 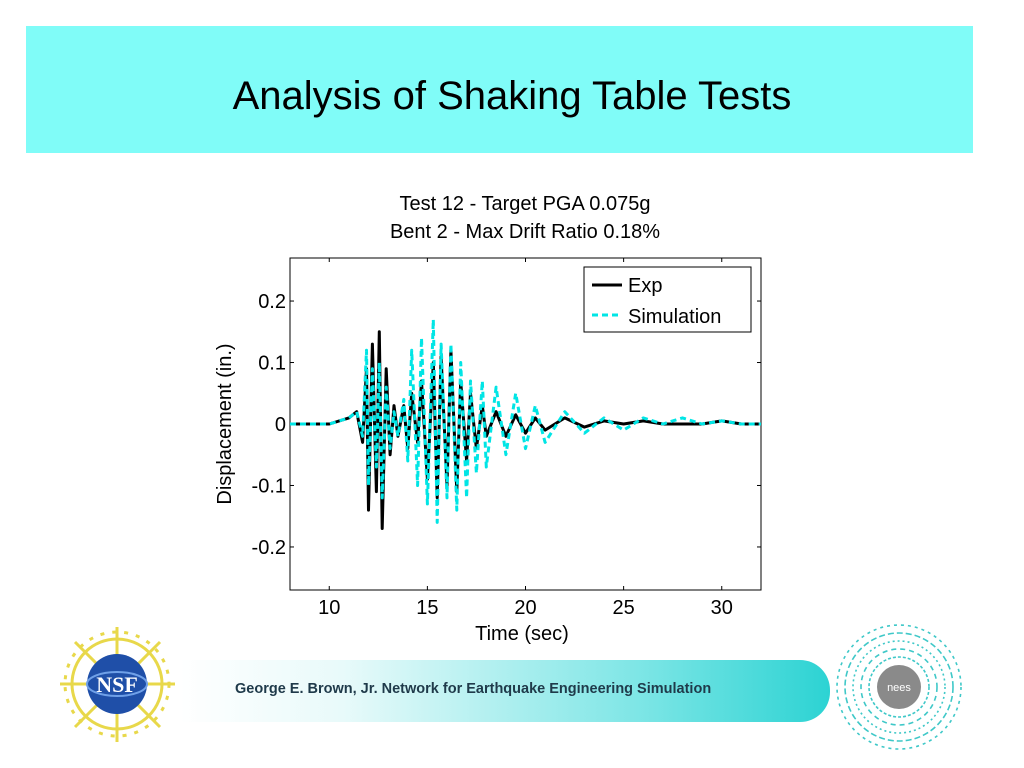 What do you see at coordinates (269, 486) in the screenshot?
I see `y-tick-label: -0.1` at bounding box center [269, 486].